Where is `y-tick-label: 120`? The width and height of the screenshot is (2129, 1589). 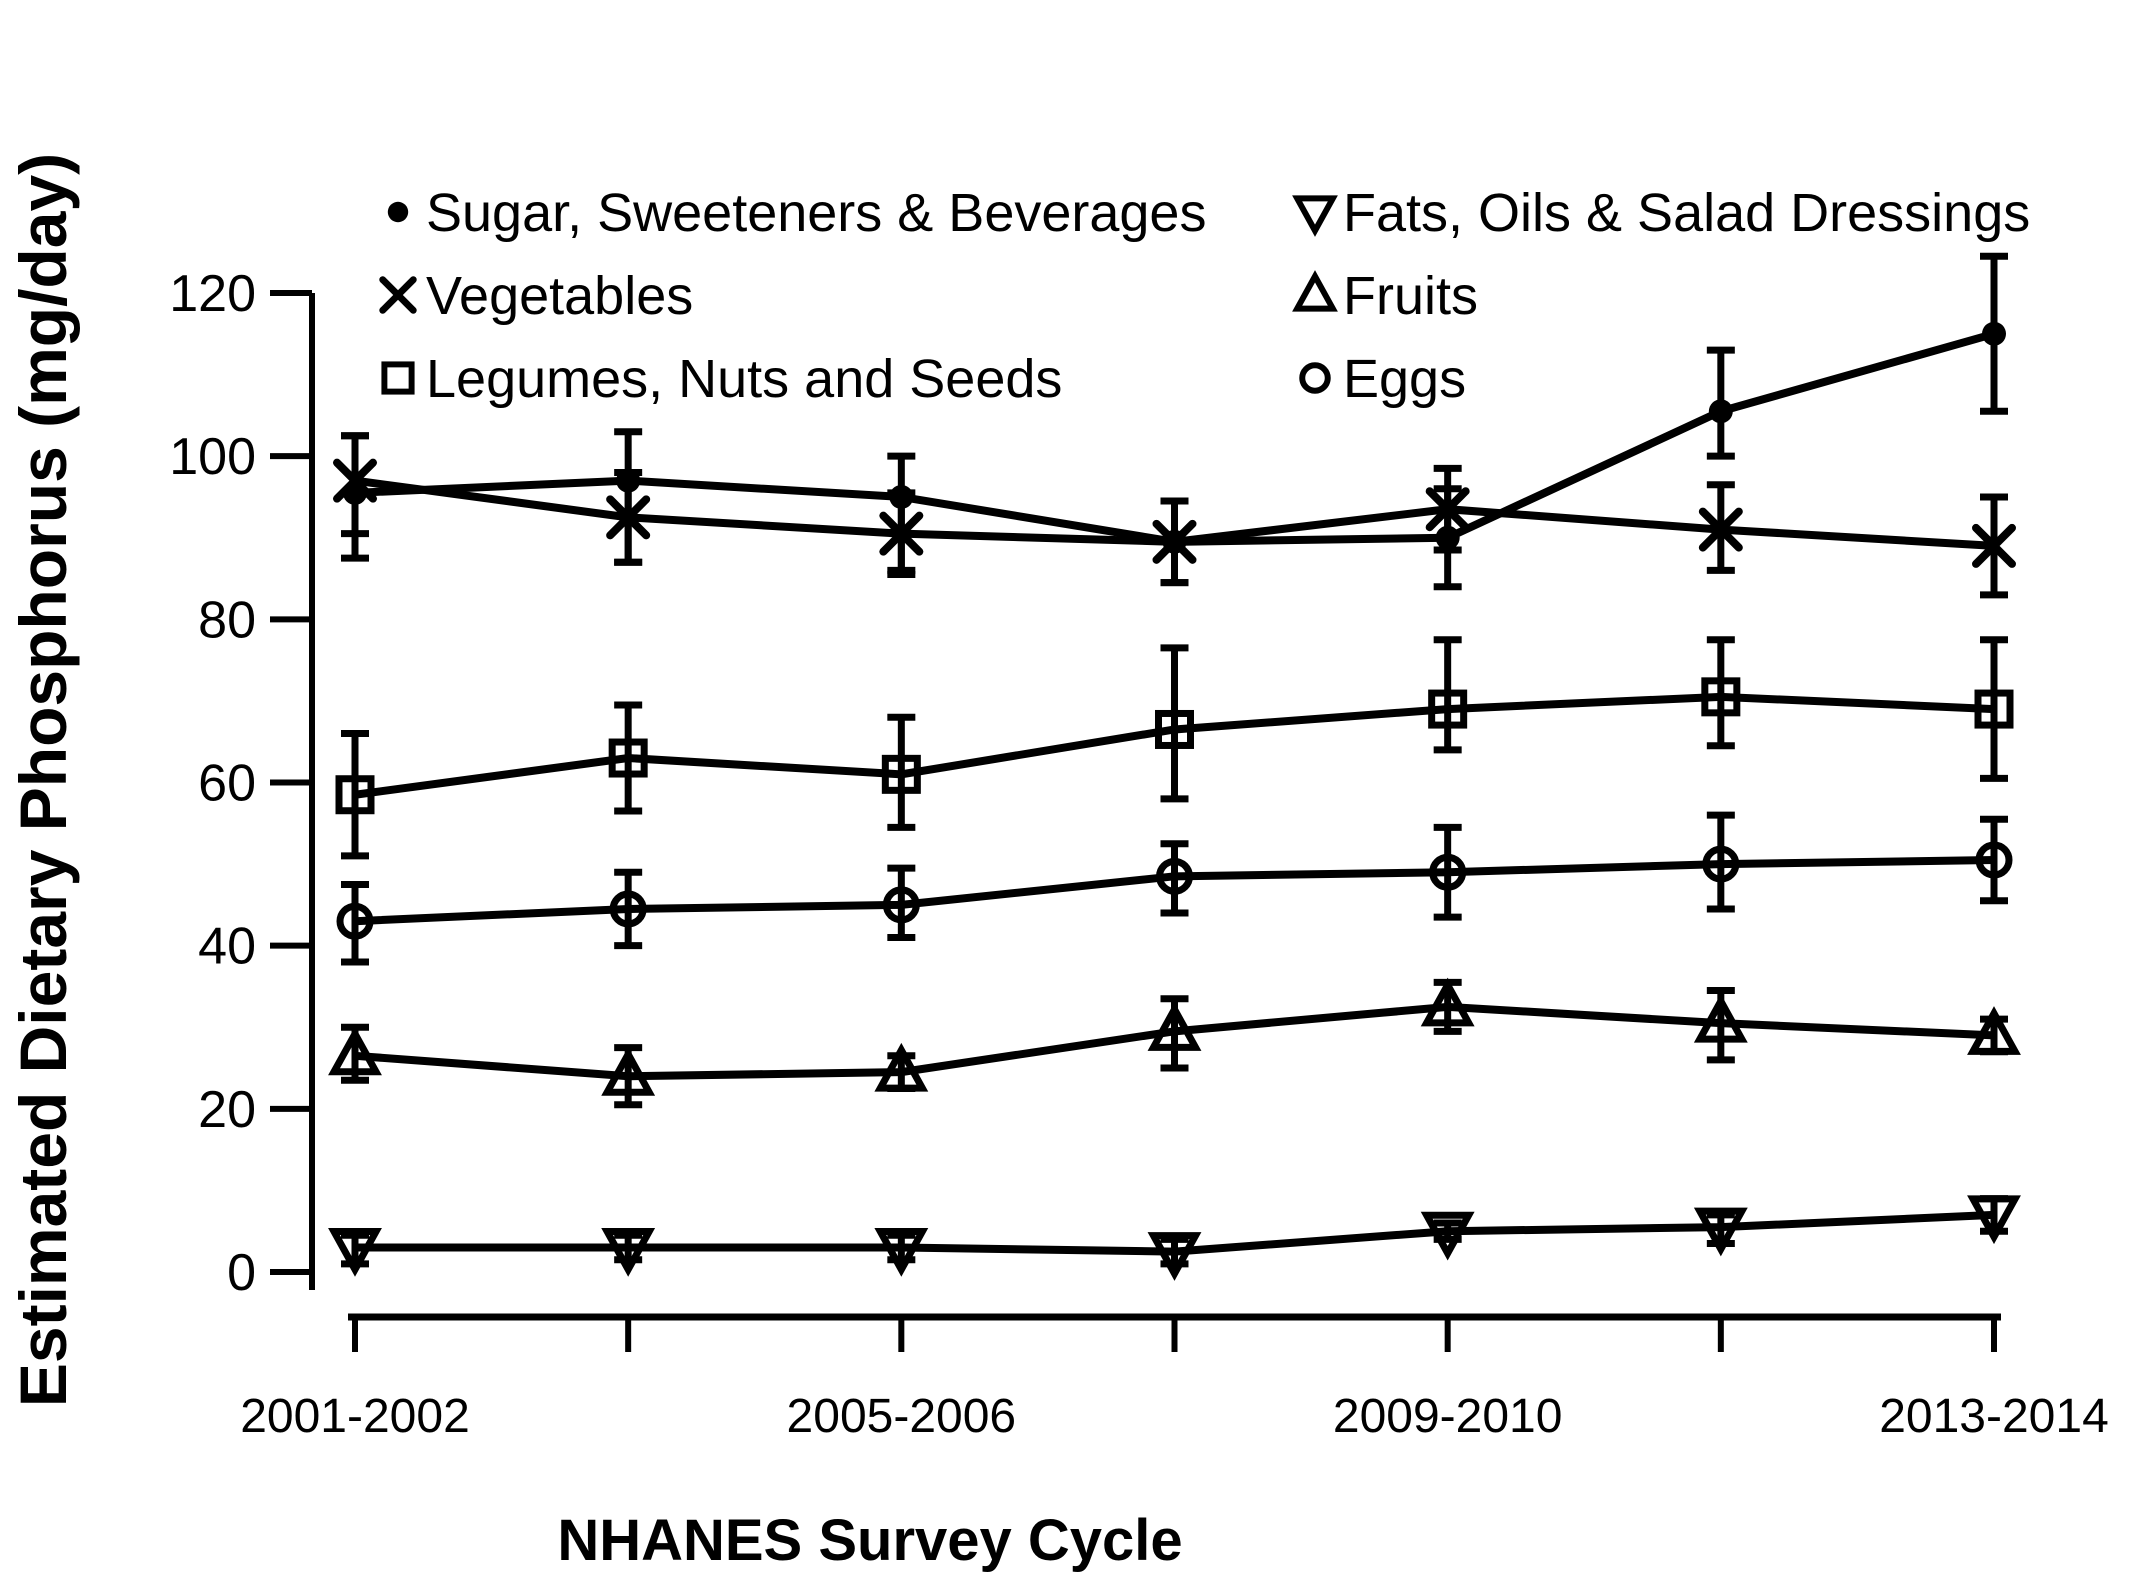 y-tick-label: 120 is located at coordinates (212, 294).